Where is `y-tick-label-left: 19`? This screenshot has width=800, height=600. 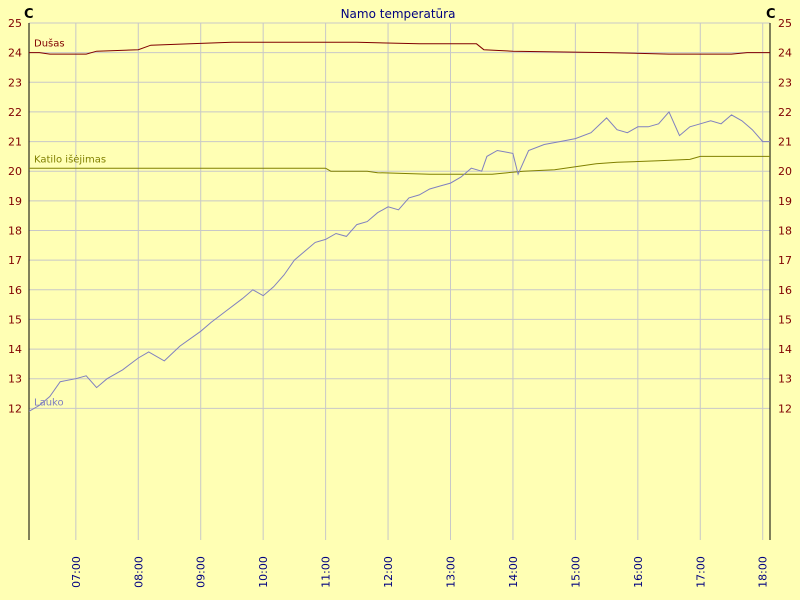 y-tick-label-left: 19 is located at coordinates (15, 201).